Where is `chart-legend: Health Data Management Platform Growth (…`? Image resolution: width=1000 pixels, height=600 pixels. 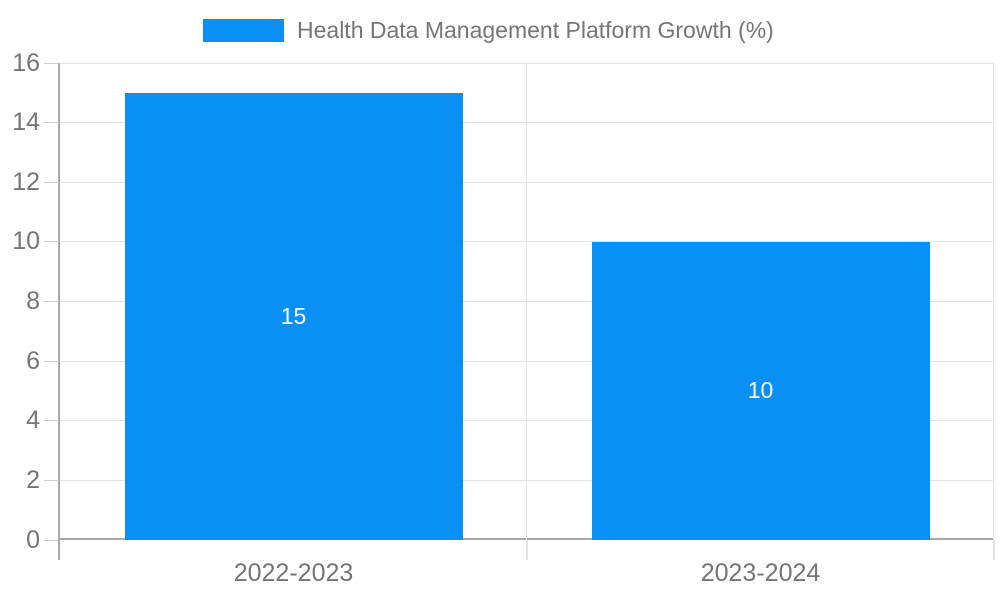
chart-legend: Health Data Management Platform Growth (… is located at coordinates (488, 30).